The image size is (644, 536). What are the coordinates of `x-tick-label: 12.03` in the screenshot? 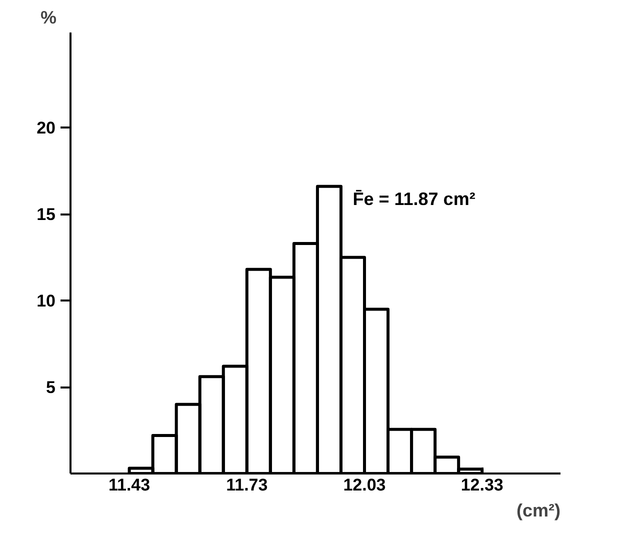 It's located at (364, 485).